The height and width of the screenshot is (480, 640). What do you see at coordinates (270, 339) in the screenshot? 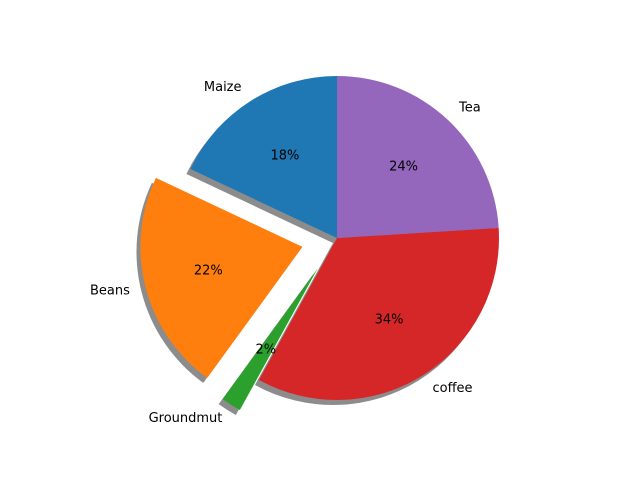
I see `slice-groundmut` at bounding box center [270, 339].